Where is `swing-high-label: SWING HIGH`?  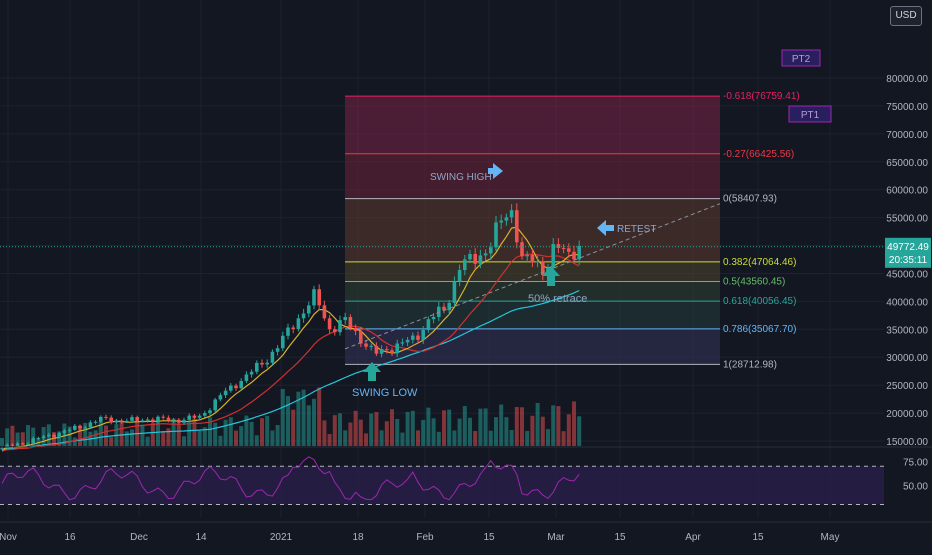
swing-high-label: SWING HIGH is located at coordinates (461, 177).